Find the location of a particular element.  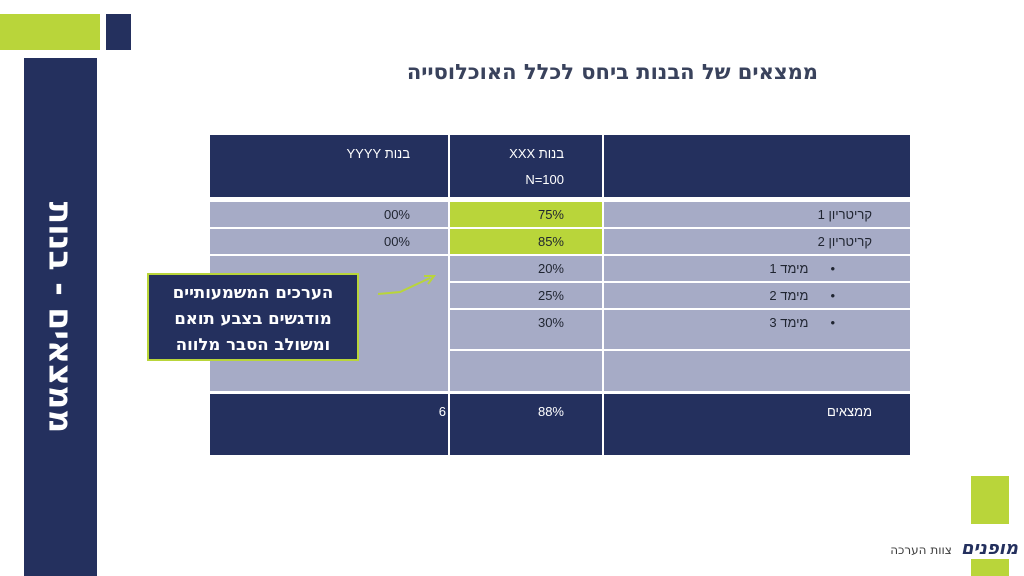

side-title: ממצאים - בנות is located at coordinates (60, 317).